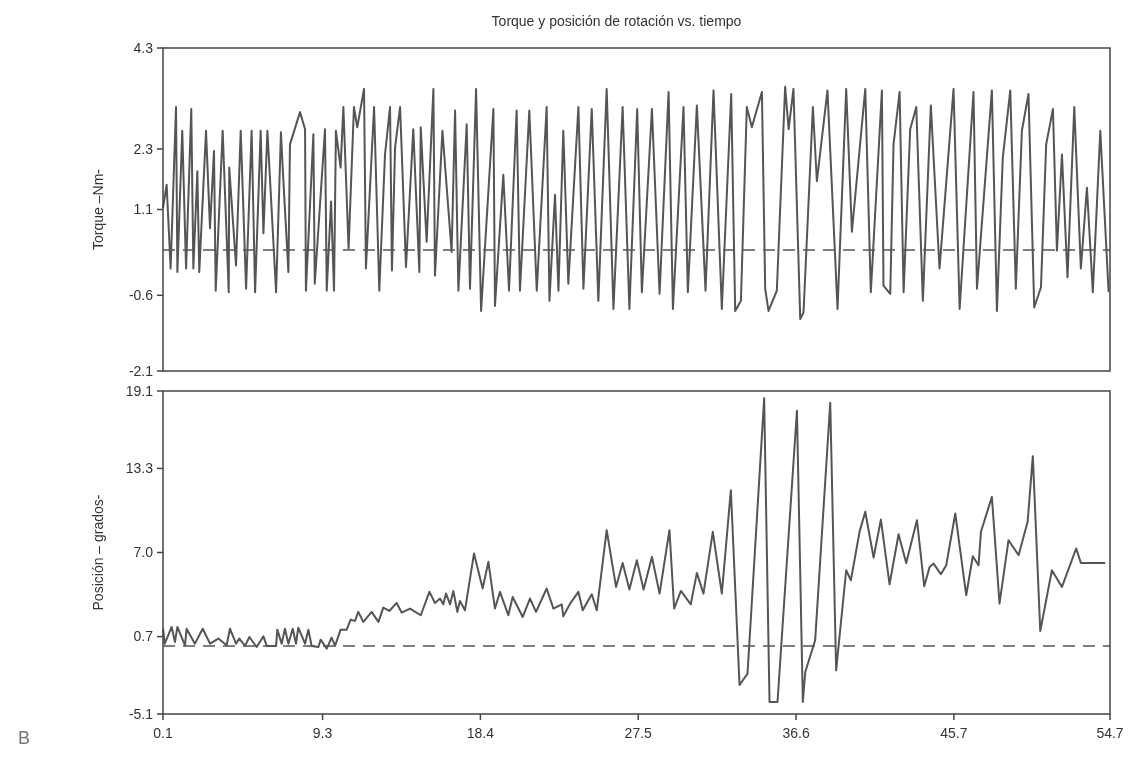  Describe the element at coordinates (954, 733) in the screenshot. I see `x-tick-label: 45.7` at that location.